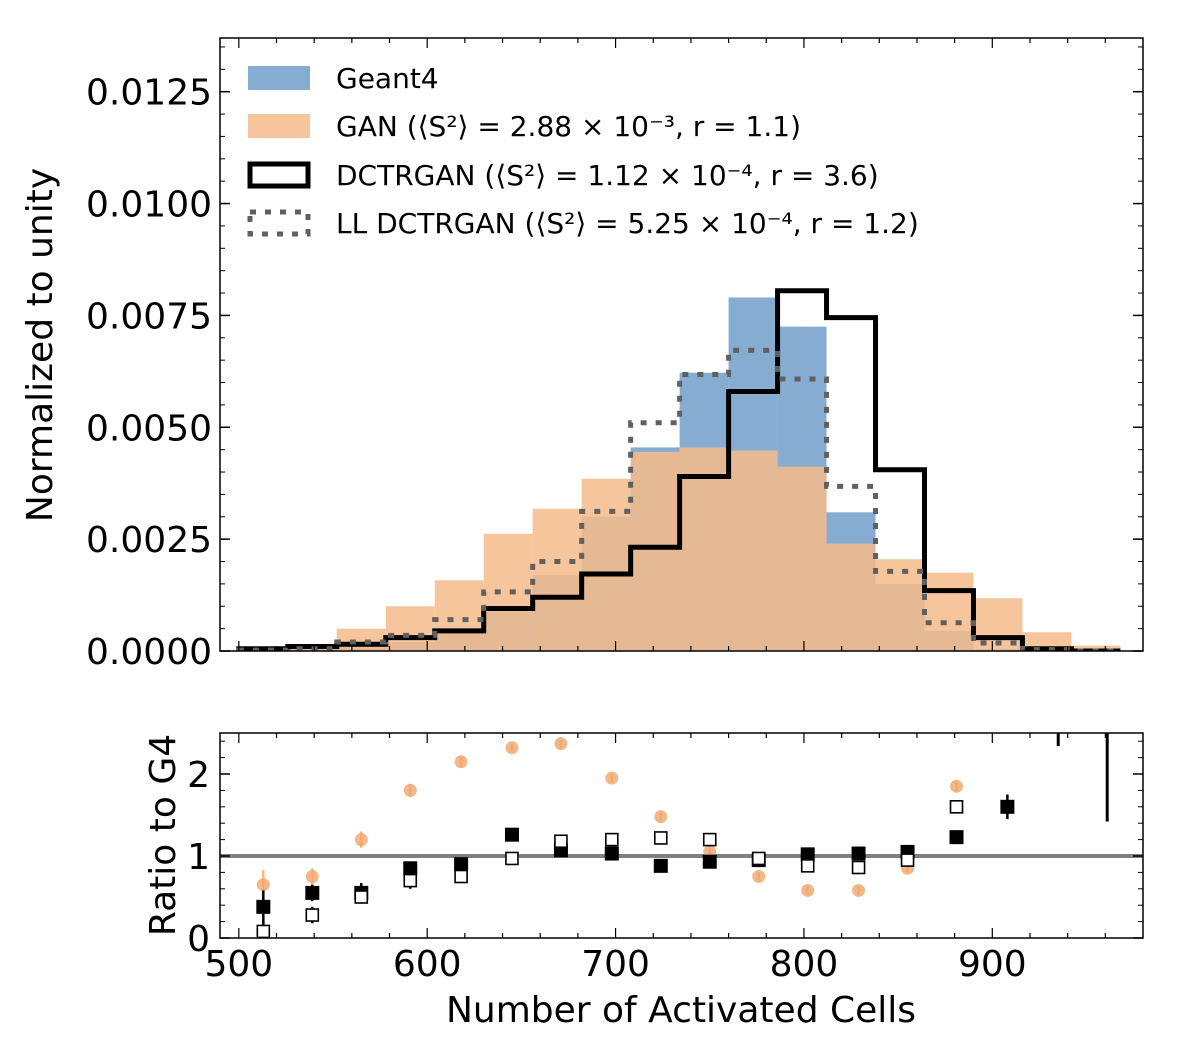 This screenshot has height=1048, width=1196. Describe the element at coordinates (40, 345) in the screenshot. I see `histogram-y-axis-label: Normalized to unity` at that location.